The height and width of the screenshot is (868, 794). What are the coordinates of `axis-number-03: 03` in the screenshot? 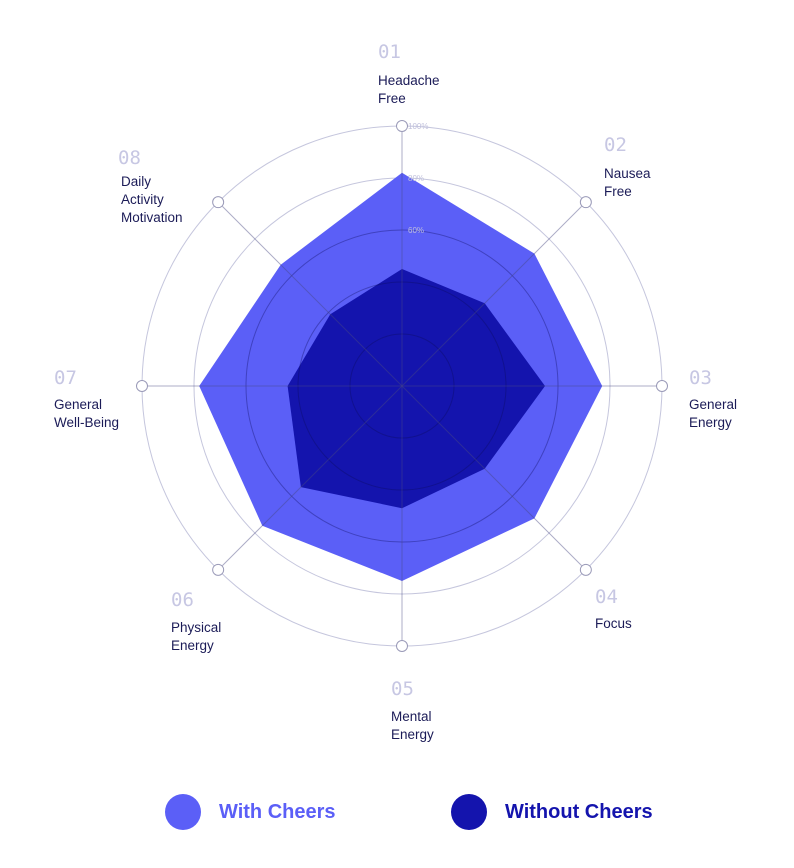 It's located at (700, 378).